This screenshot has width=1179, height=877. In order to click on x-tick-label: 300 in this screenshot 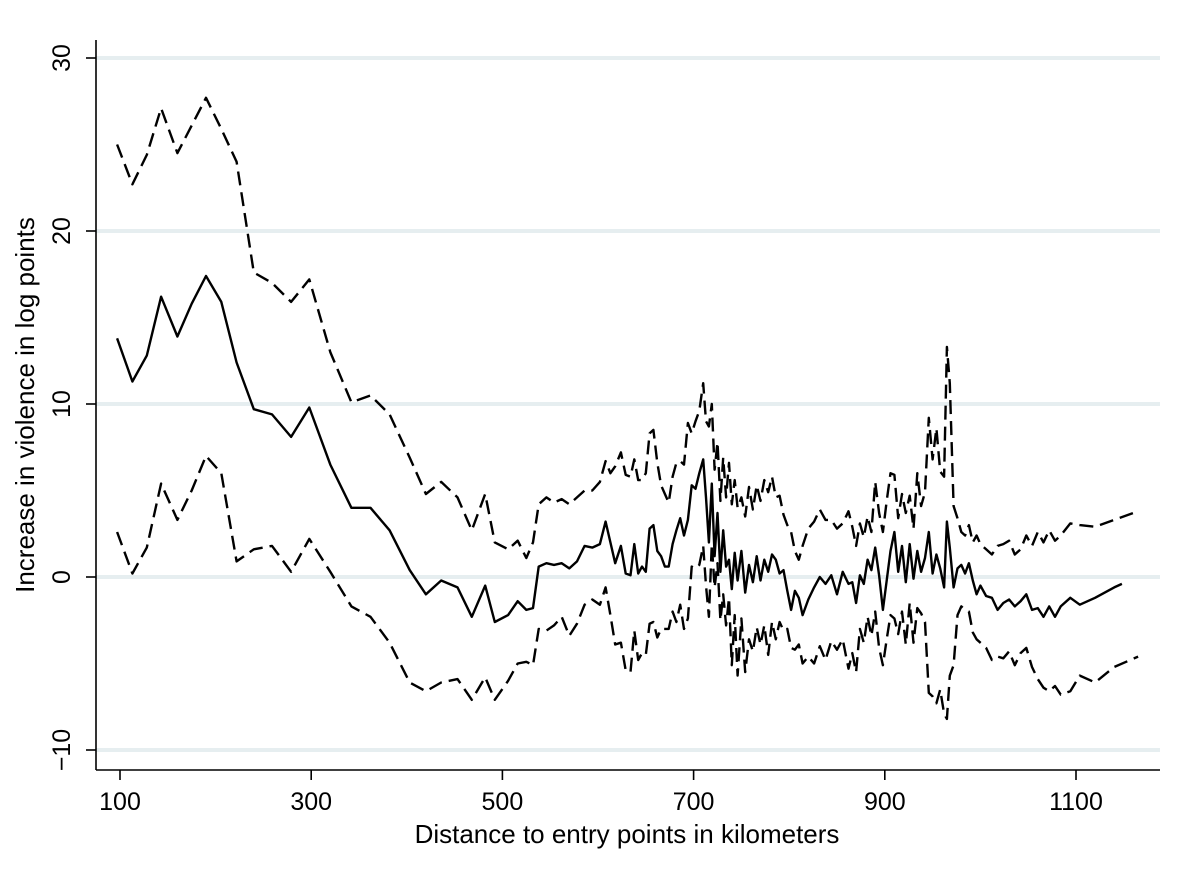, I will do `click(311, 802)`.